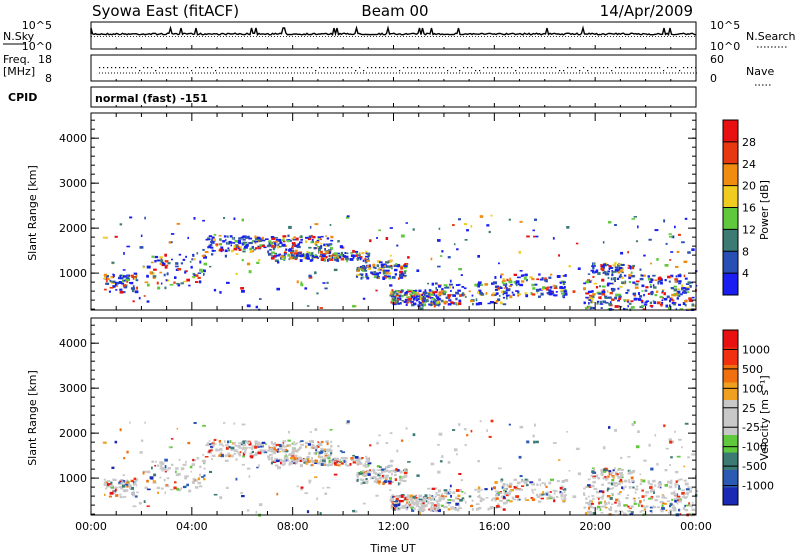  Describe the element at coordinates (400, 263) in the screenshot. I see `power-data-layer` at that location.